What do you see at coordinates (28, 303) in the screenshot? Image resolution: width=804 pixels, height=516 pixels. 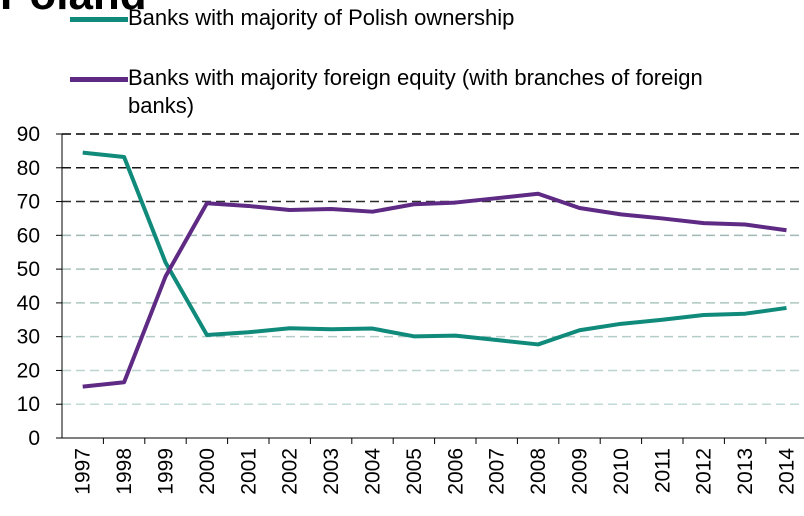 I see `y-tick-label: 40` at bounding box center [28, 303].